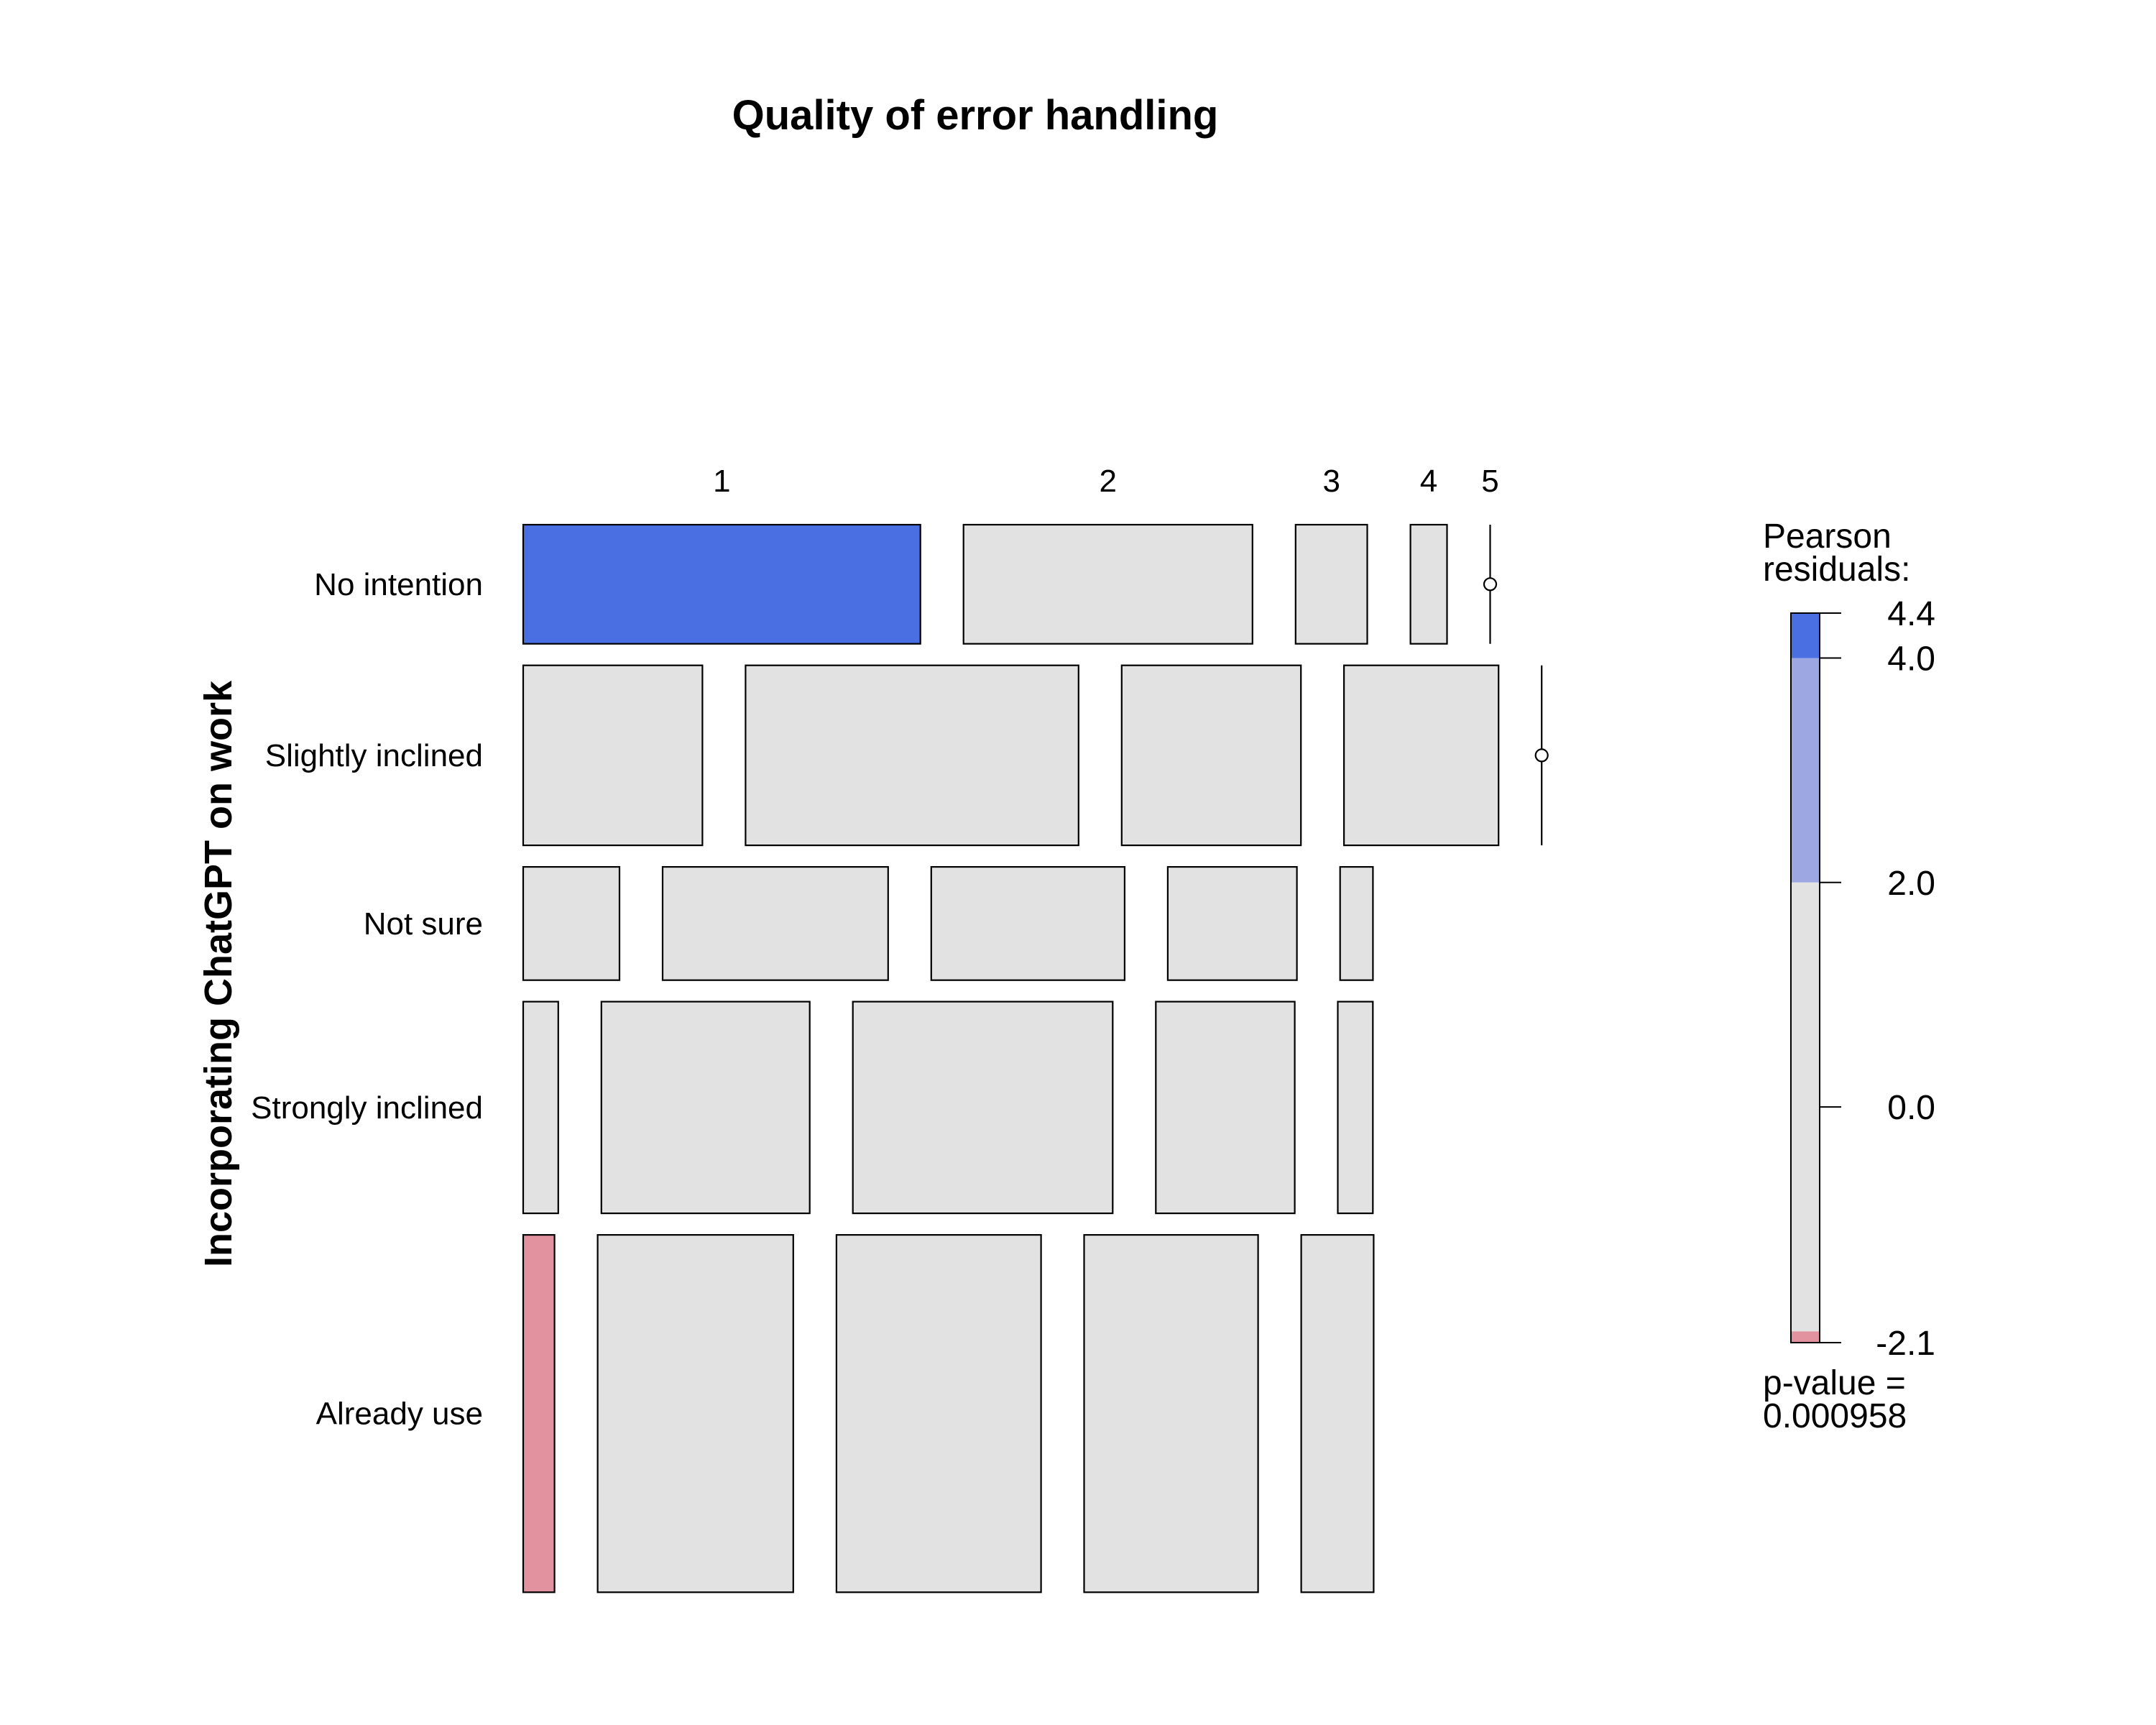  Describe the element at coordinates (424, 924) in the screenshot. I see `row-label-not-sure: Not sure` at that location.